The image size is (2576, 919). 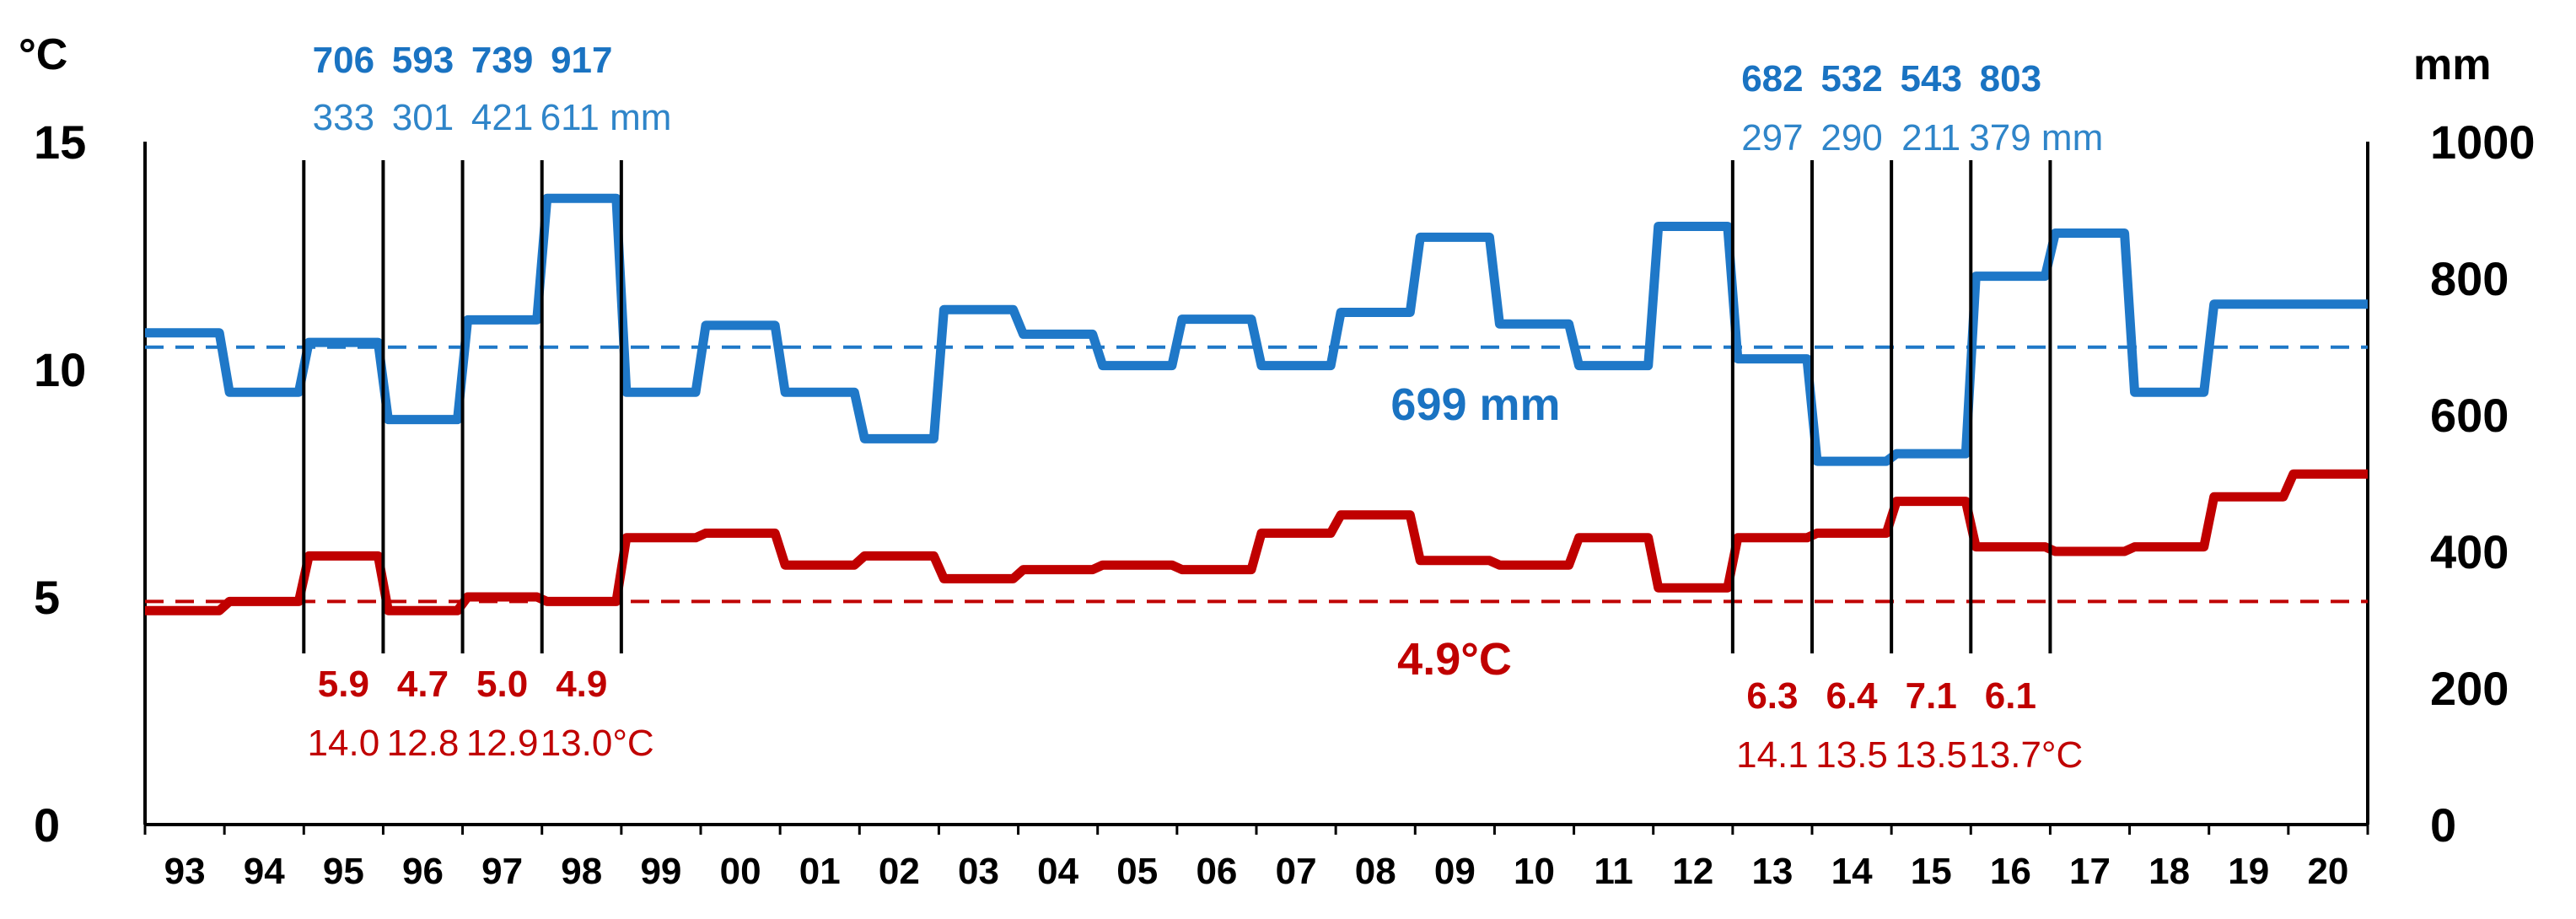 What do you see at coordinates (2327, 871) in the screenshot?
I see `x-tick-label: 20` at bounding box center [2327, 871].